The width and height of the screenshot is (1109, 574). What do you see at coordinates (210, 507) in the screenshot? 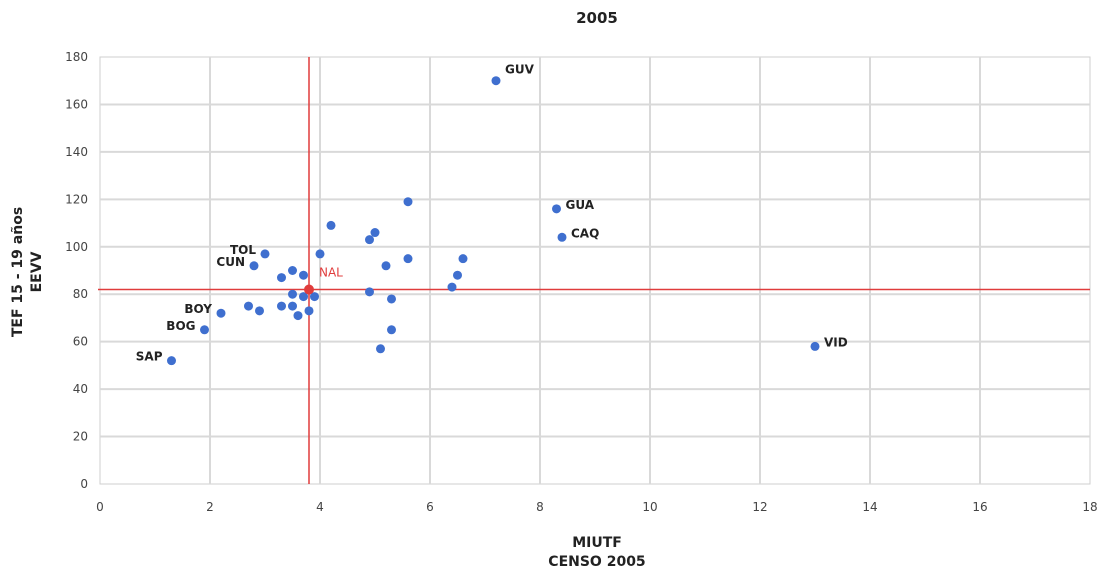
I see `x-tick-label: 2` at bounding box center [210, 507].